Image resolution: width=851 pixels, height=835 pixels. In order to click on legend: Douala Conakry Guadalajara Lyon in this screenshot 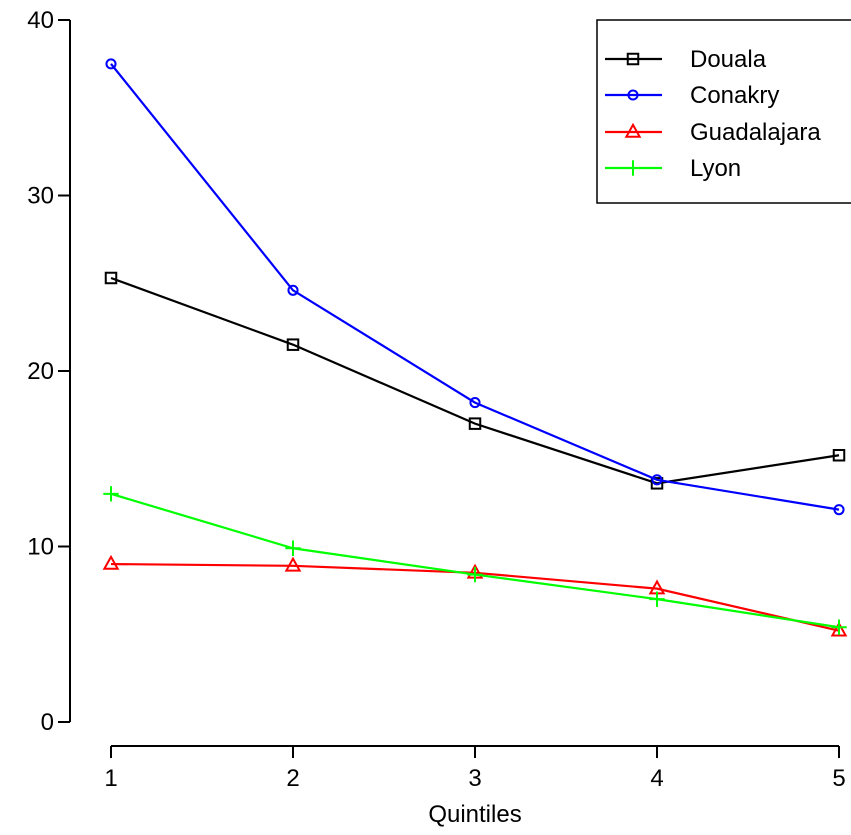, I will do `click(723, 111)`.